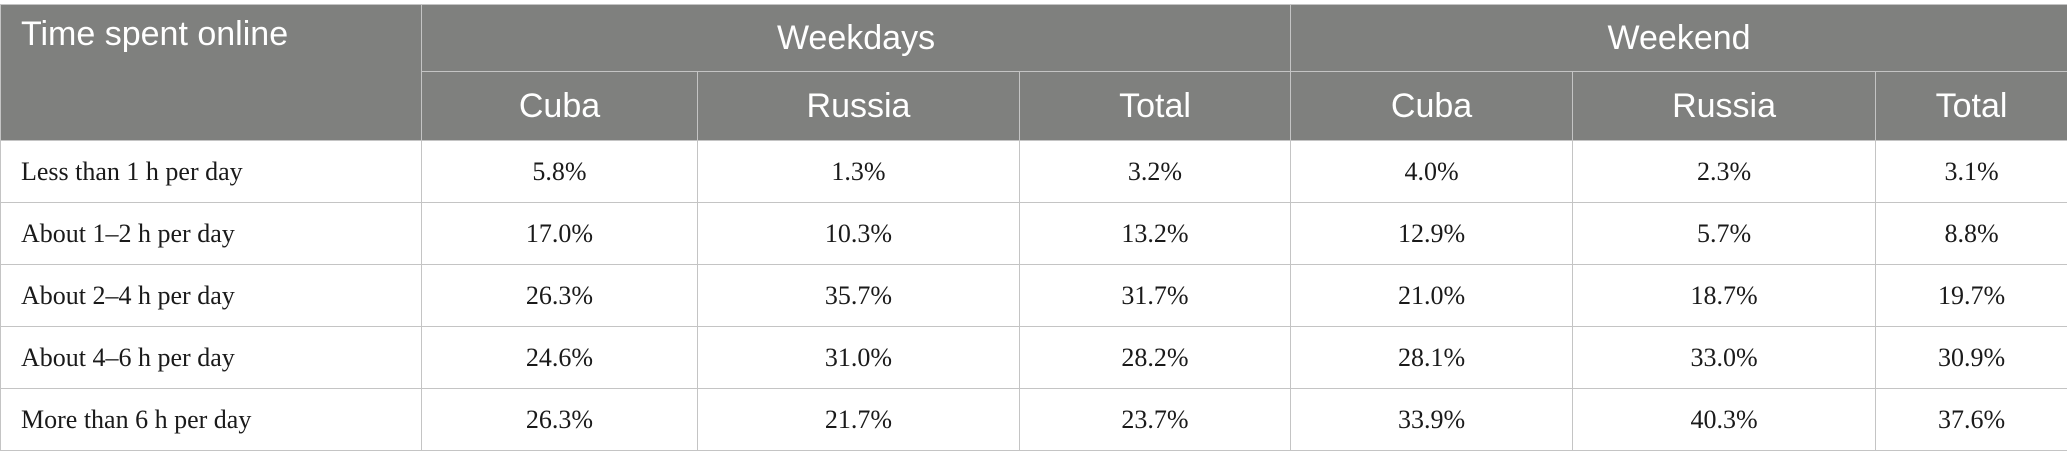 The width and height of the screenshot is (2067, 466). Describe the element at coordinates (858, 233) in the screenshot. I see `table-cell: 10.3%` at that location.